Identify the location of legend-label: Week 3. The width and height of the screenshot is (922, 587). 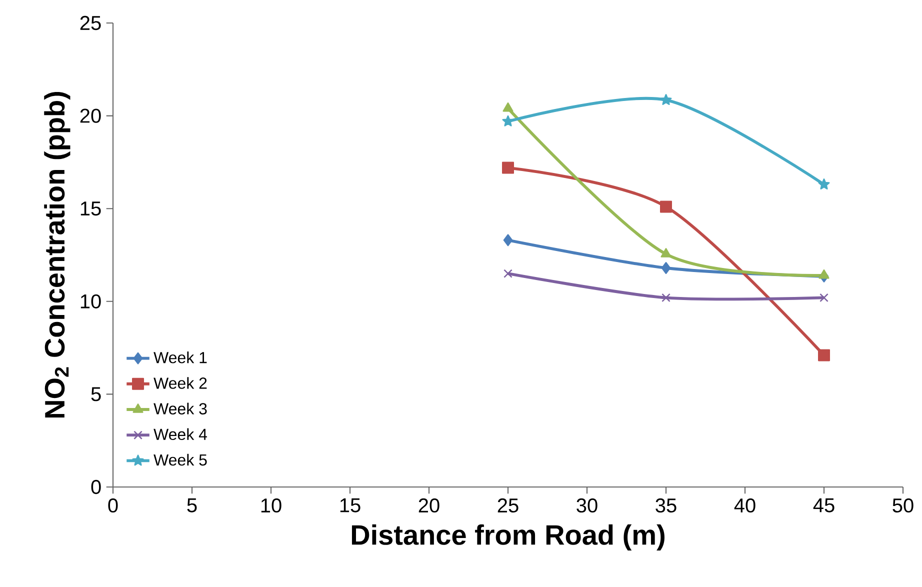
(180, 408).